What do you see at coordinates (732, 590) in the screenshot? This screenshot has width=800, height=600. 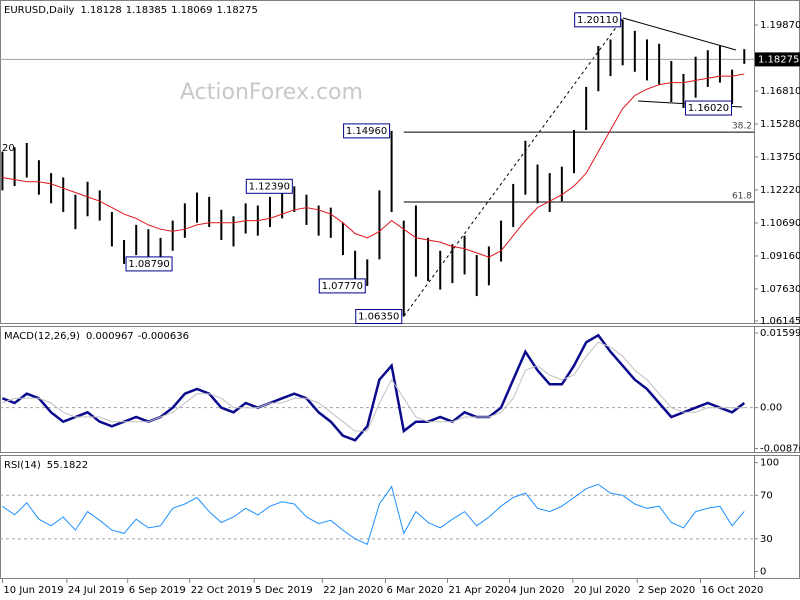 I see `x-tick-label: 16 Oct 2020` at bounding box center [732, 590].